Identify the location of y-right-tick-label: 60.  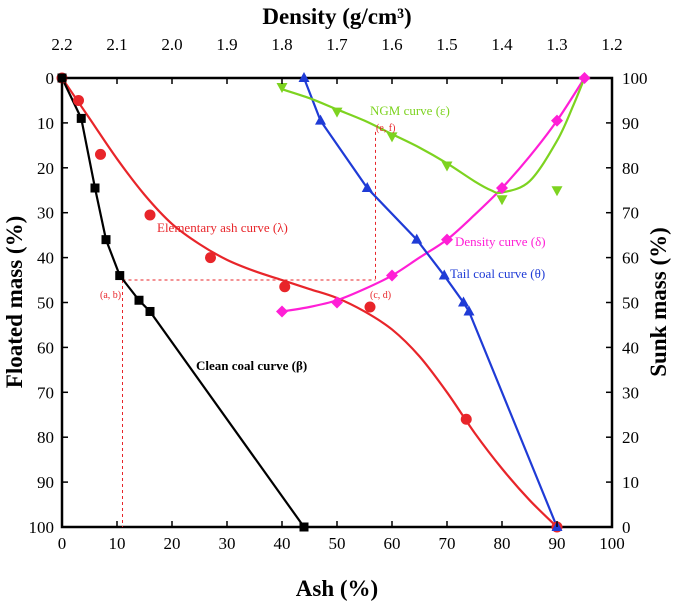
(630, 258).